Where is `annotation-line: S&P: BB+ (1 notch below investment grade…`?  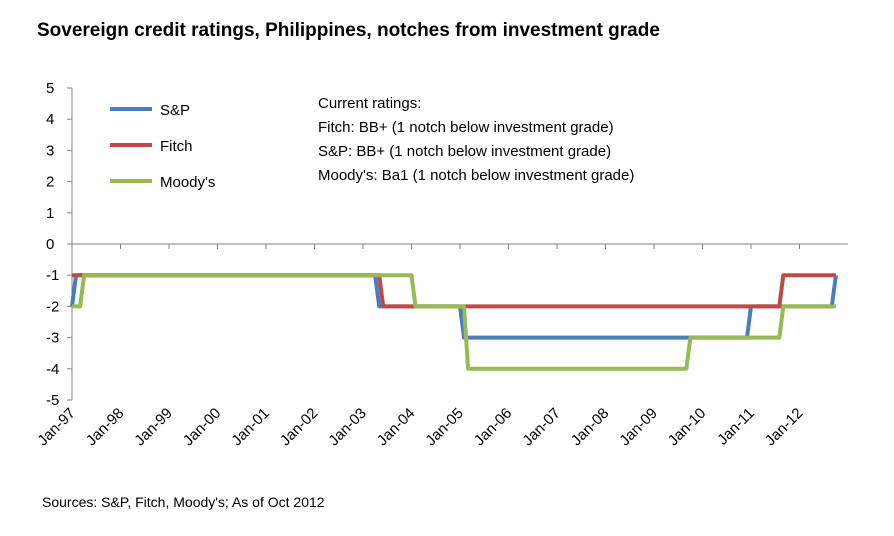
annotation-line: S&P: BB+ (1 notch below investment grade… is located at coordinates (465, 151).